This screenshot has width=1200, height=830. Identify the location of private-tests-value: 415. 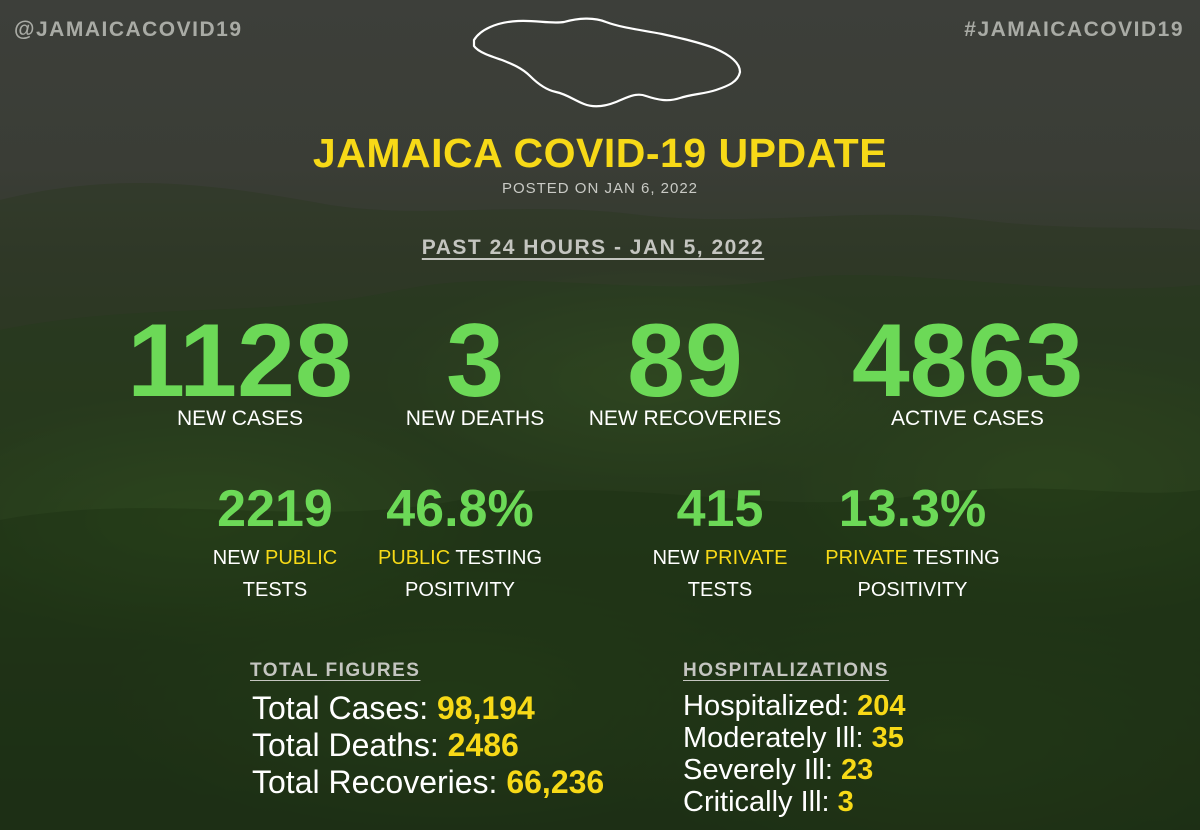
(720, 509).